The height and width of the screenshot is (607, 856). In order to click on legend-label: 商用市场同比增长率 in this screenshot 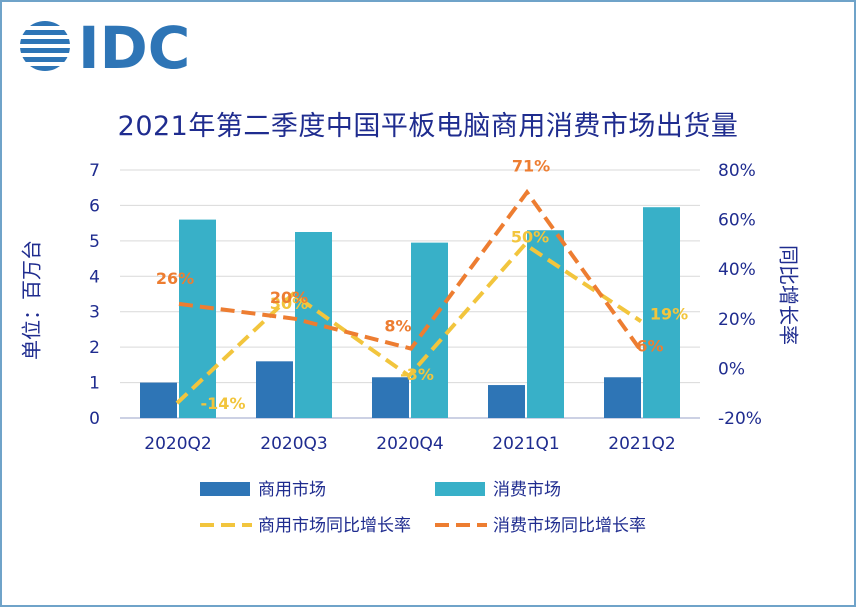, I will do `click(334, 526)`.